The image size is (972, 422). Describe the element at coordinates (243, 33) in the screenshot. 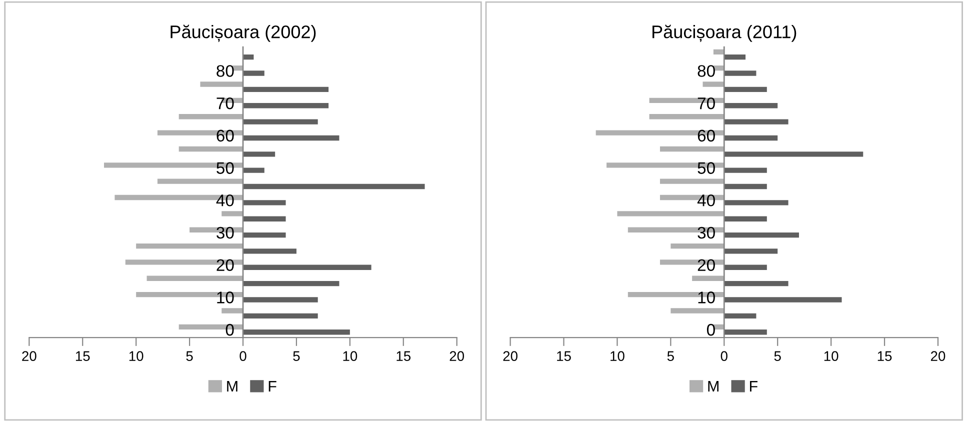

I see `chart-title: Păucișoara (2002)` at that location.